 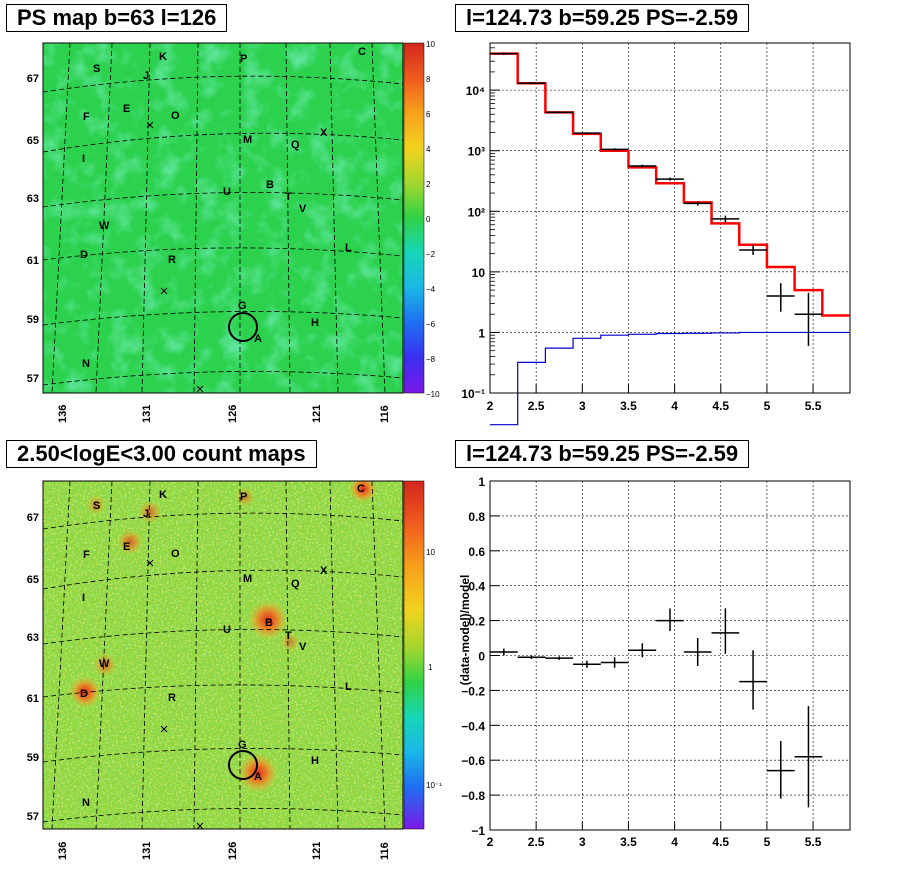 What do you see at coordinates (270, 185) in the screenshot?
I see `source-label-B: B` at bounding box center [270, 185].